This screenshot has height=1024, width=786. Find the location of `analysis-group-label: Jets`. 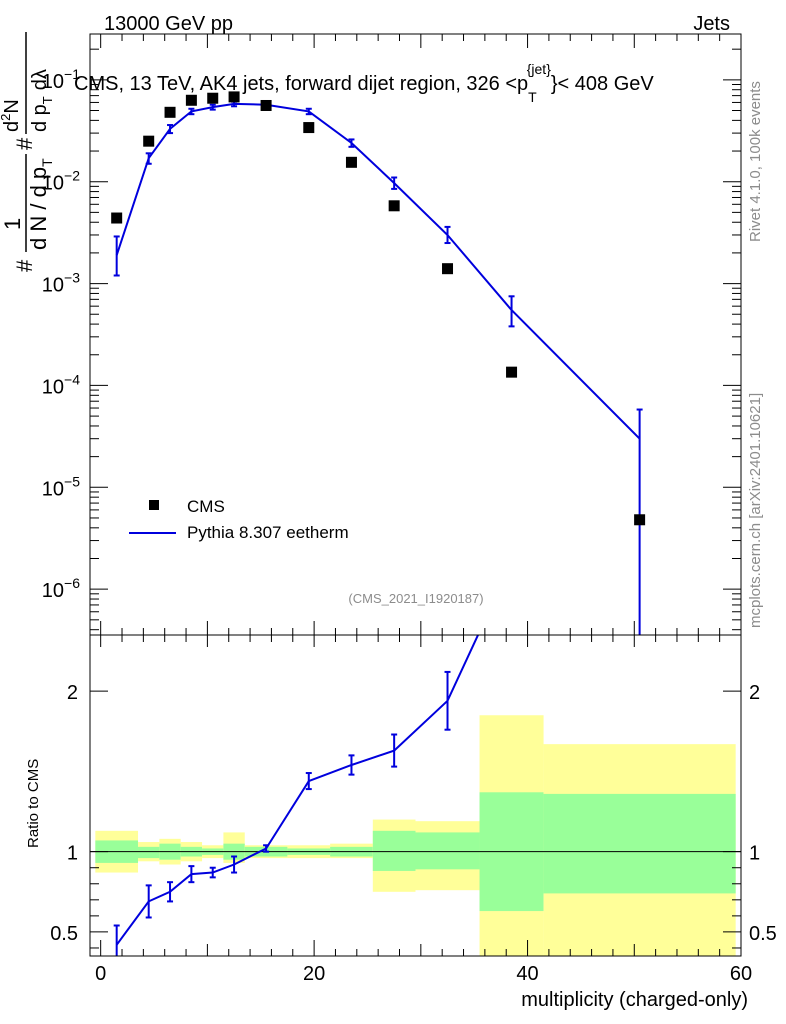

analysis-group-label: Jets is located at coordinates (711, 24).